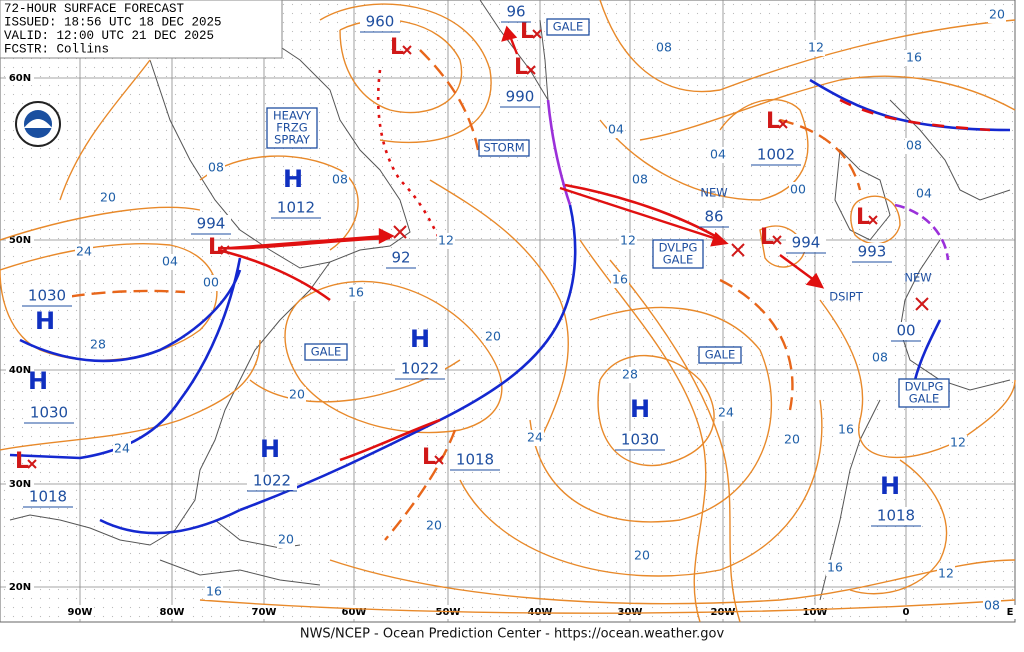  What do you see at coordinates (515, 12) in the screenshot?
I see `pressure-value: 96` at bounding box center [515, 12].